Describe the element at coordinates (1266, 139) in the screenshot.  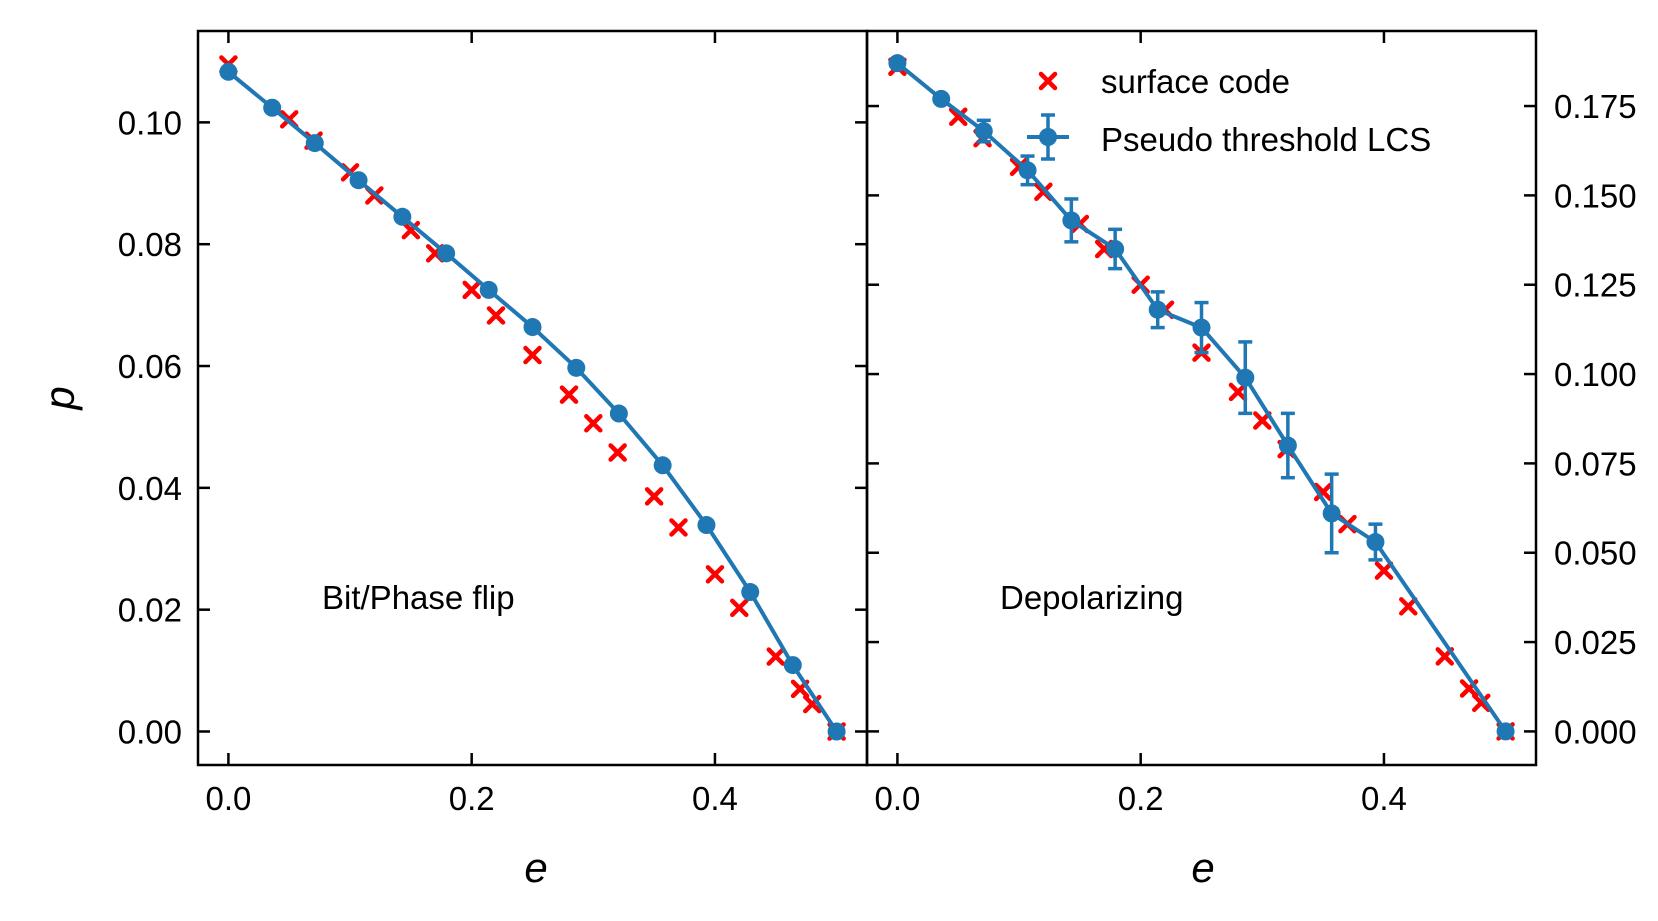
I see `legend-label-pseudo-threshold: Pseudo threshold LCS` at that location.